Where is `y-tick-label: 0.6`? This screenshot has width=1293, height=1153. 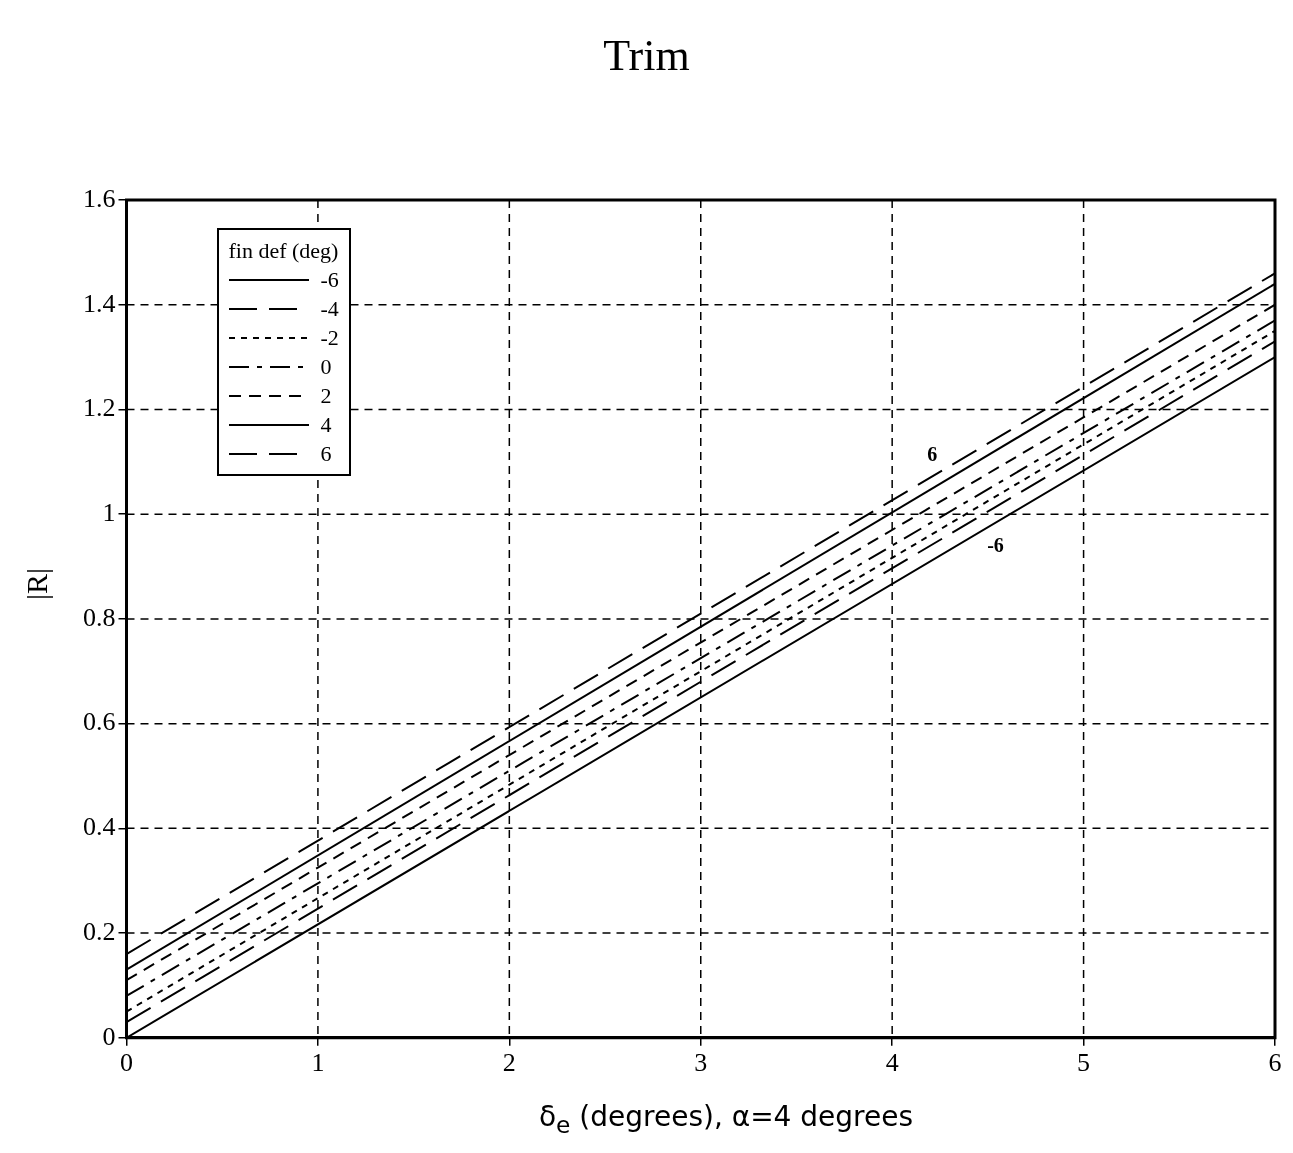
y-tick-label: 0.6 is located at coordinates (99, 722).